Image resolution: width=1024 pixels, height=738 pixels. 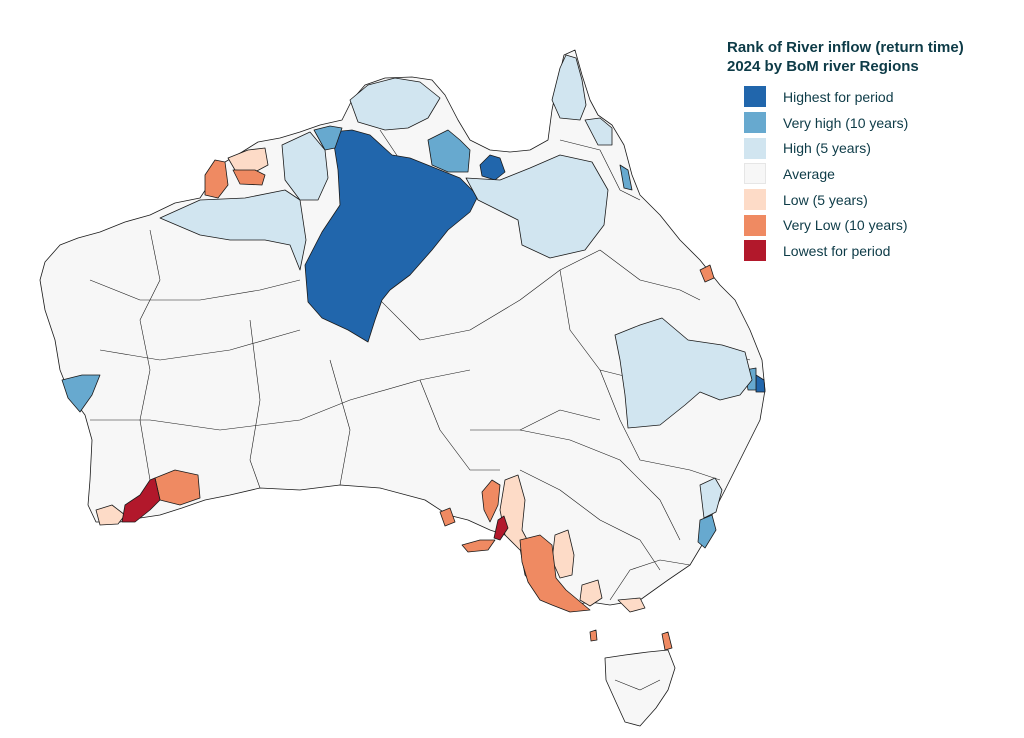 I want to click on region-verylow-qld, so click(x=707, y=273).